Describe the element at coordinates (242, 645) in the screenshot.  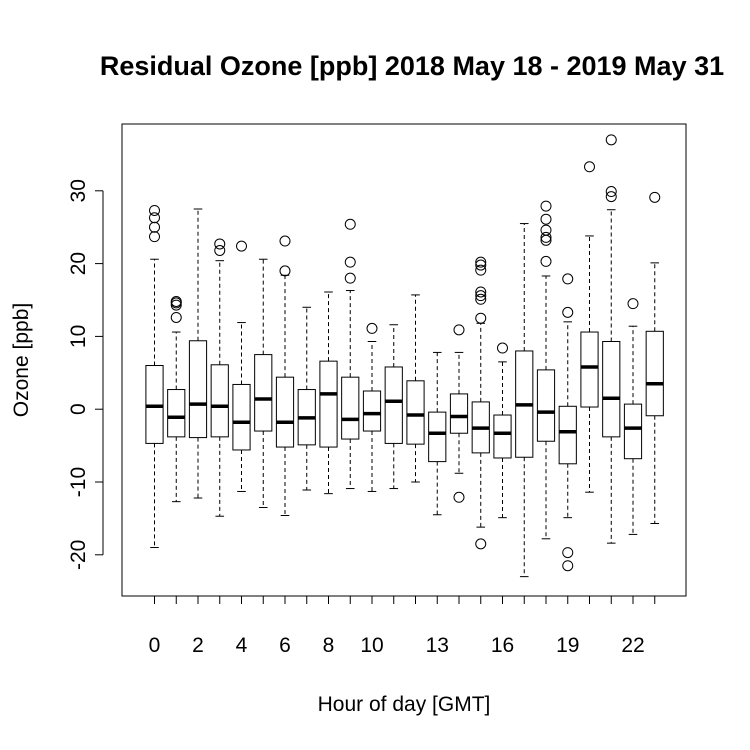
I see `x-tick-label: 4` at that location.